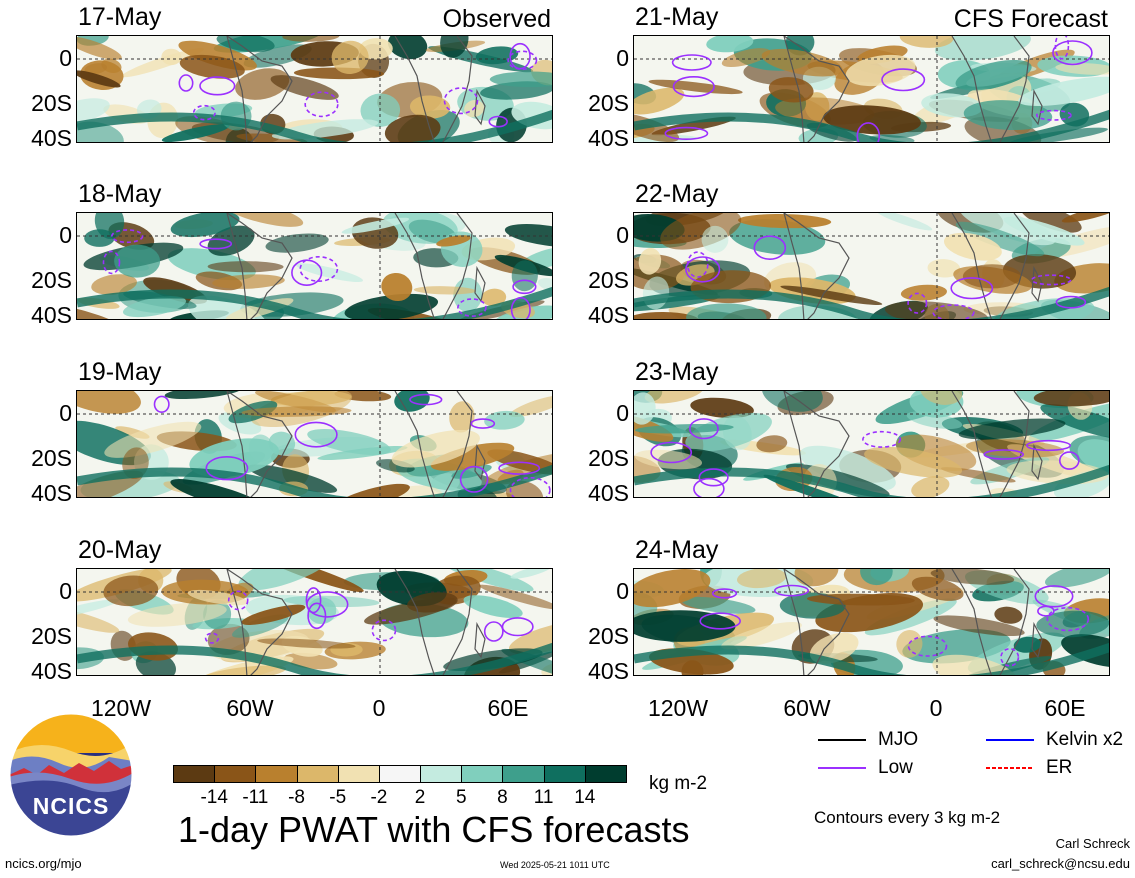 This screenshot has height=878, width=1135. I want to click on colorbar-tick-label: -14, so click(214, 797).